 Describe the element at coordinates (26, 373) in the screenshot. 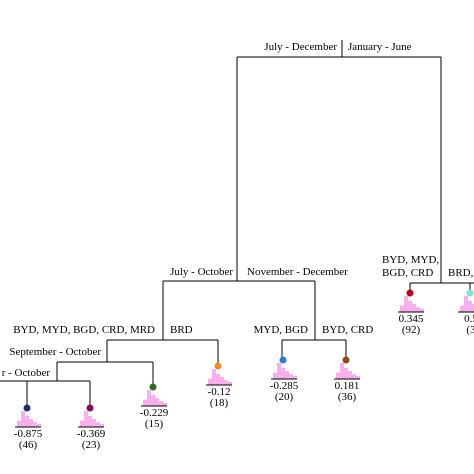

I see `split-label: r - October` at that location.